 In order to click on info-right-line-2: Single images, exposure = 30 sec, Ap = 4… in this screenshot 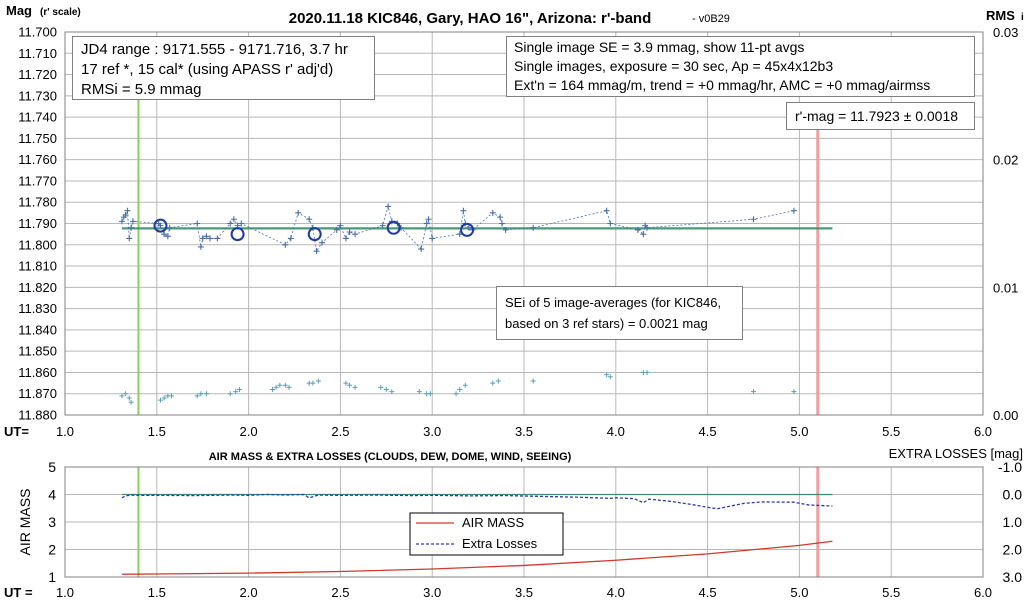, I will do `click(674, 66)`.